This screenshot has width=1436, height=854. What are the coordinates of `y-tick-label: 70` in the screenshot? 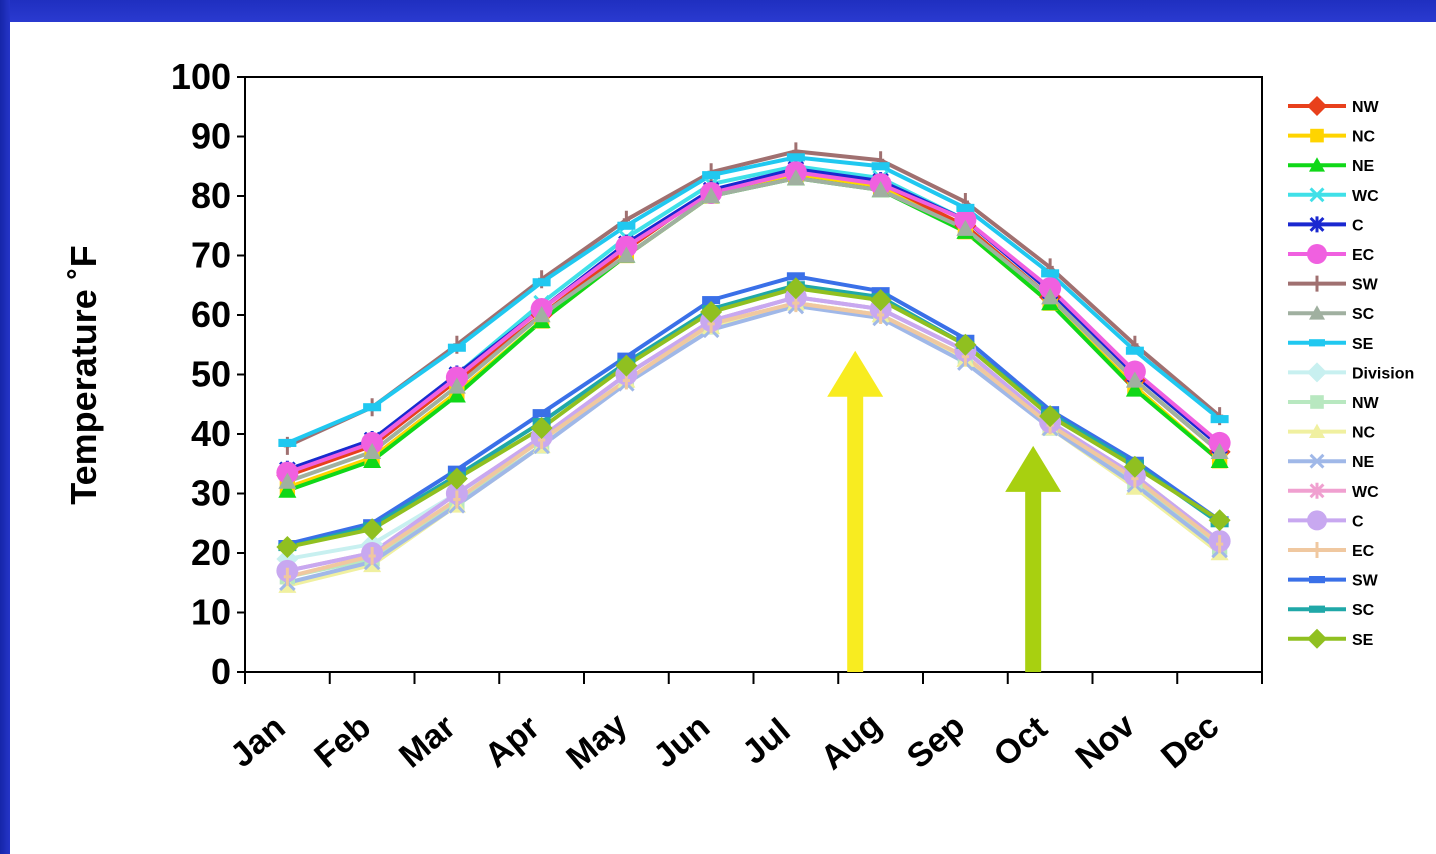 It's located at (211, 255).